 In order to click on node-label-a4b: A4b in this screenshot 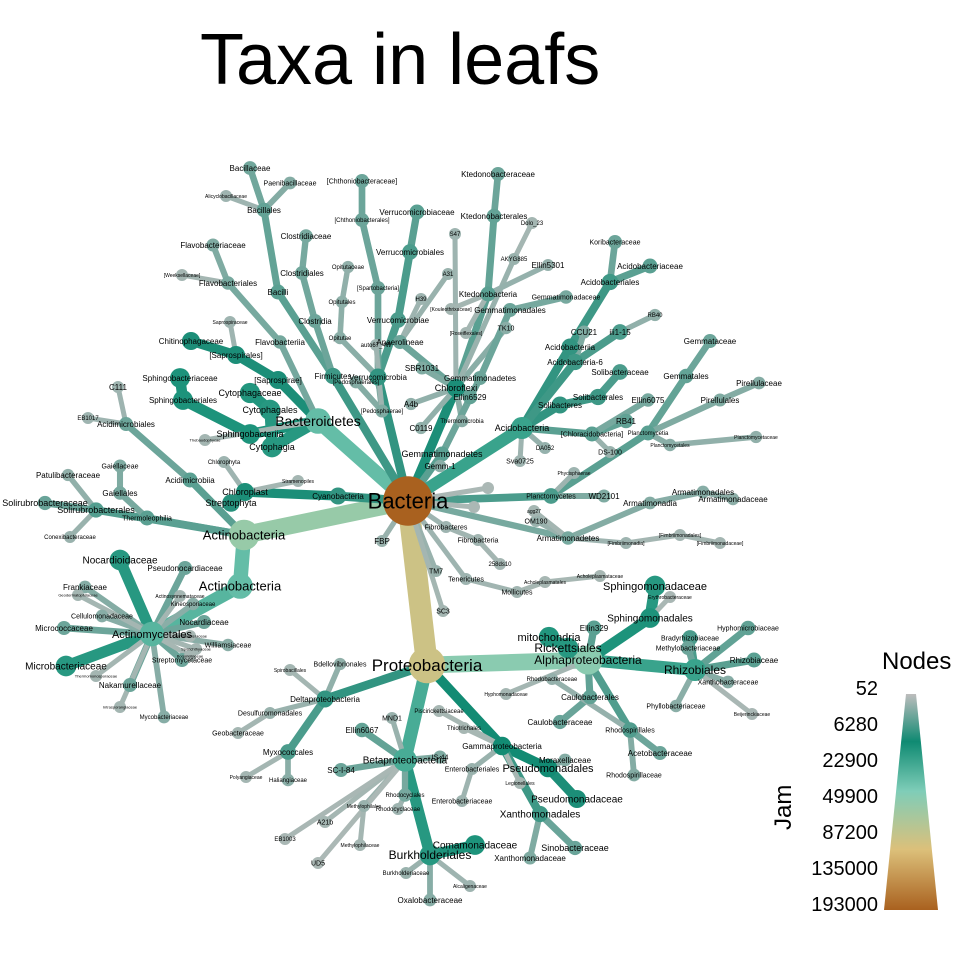, I will do `click(411, 404)`.